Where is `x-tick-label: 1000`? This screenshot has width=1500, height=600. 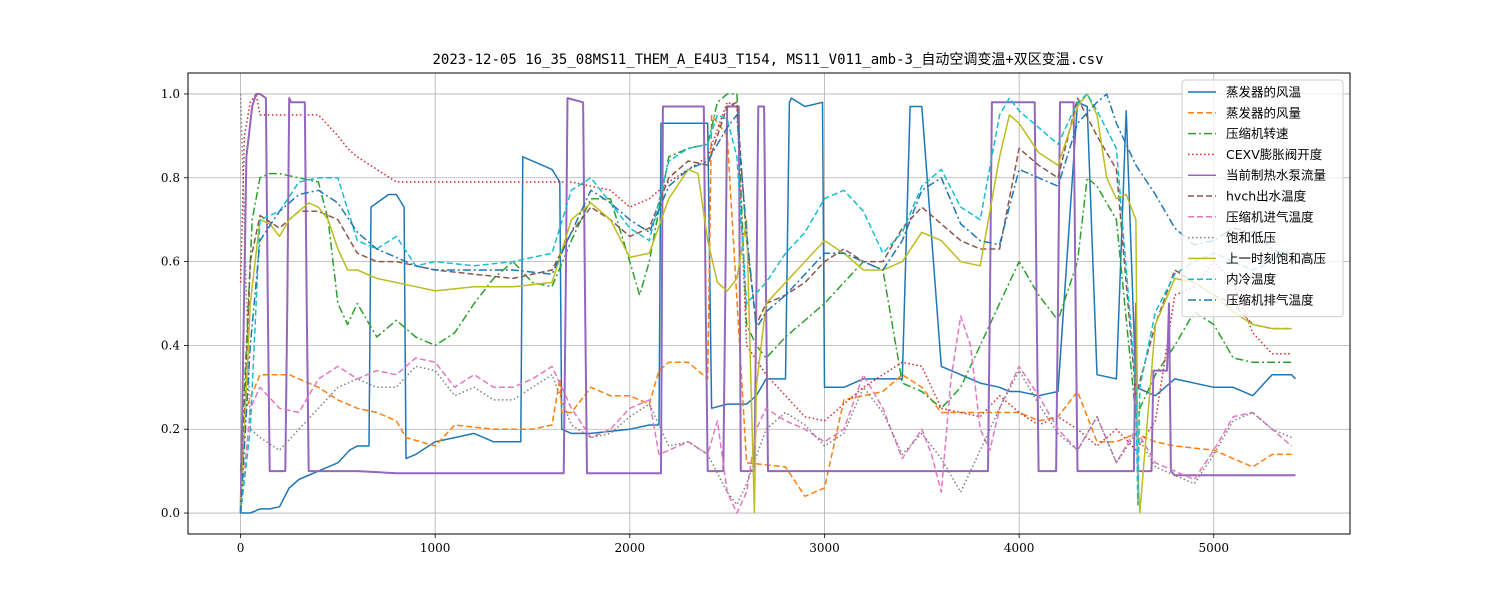 x-tick-label: 1000 is located at coordinates (435, 548).